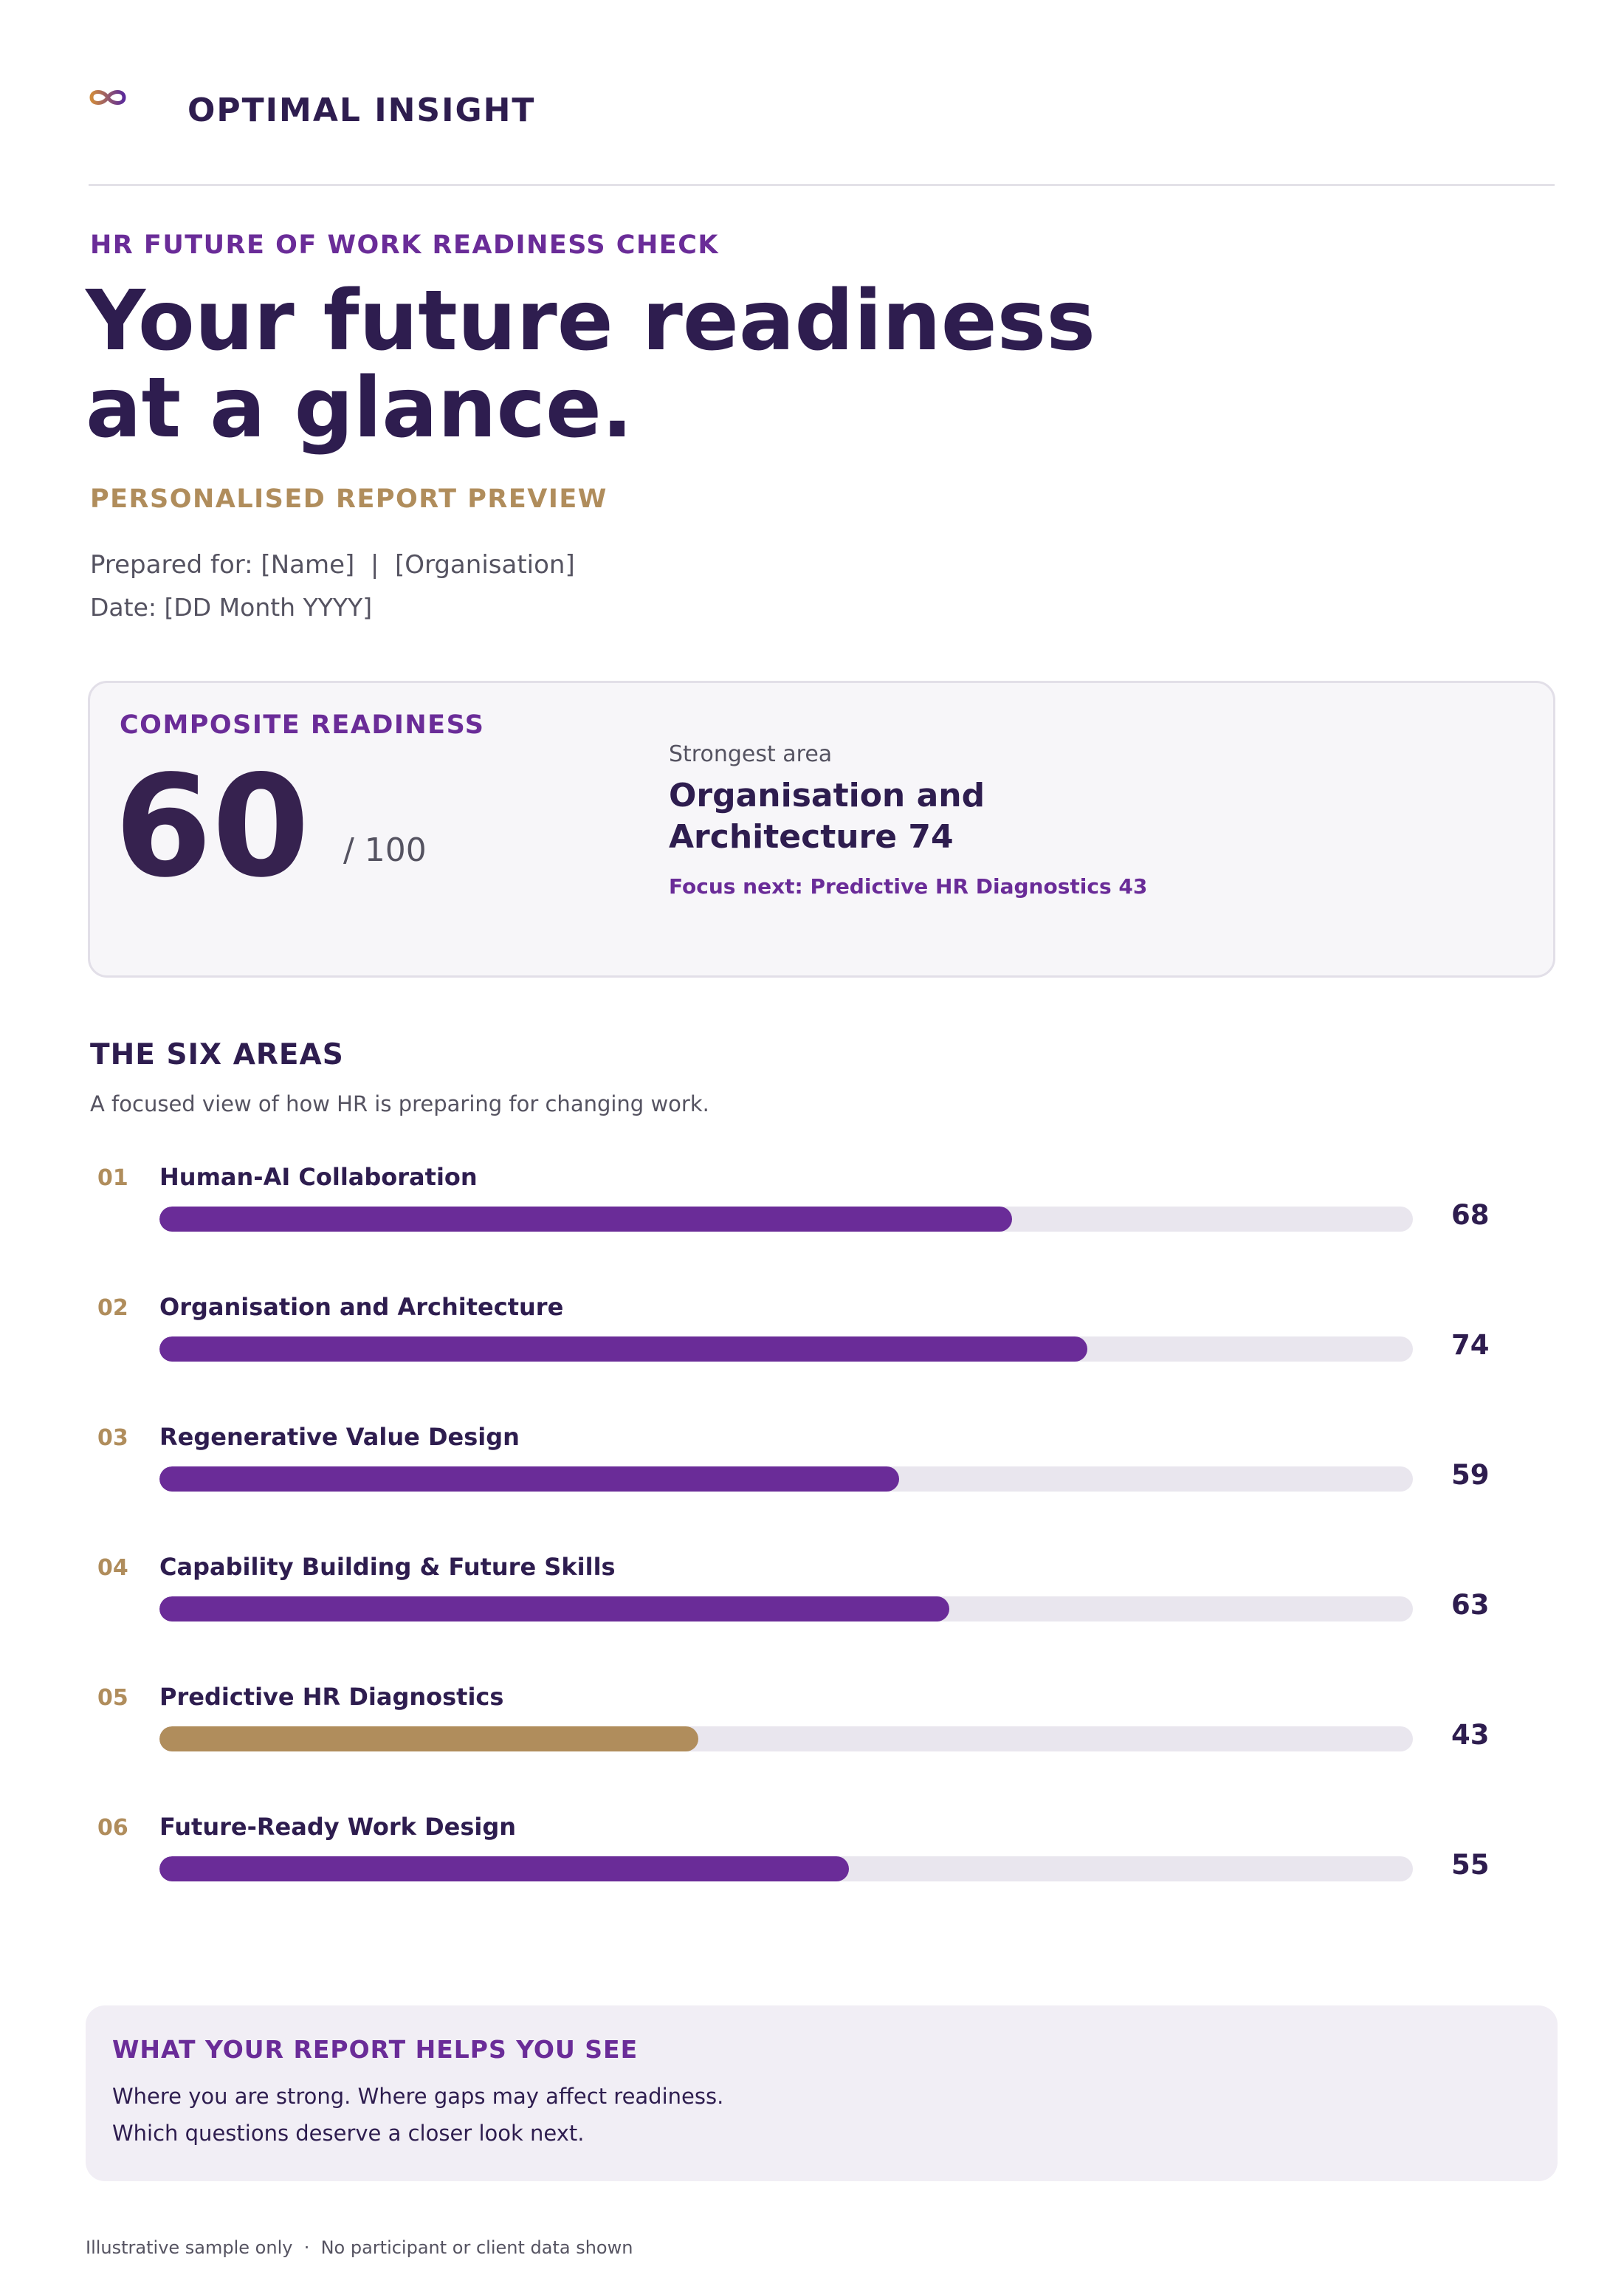 The width and height of the screenshot is (1624, 2289). What do you see at coordinates (112, 1438) in the screenshot?
I see `area-number: 03` at bounding box center [112, 1438].